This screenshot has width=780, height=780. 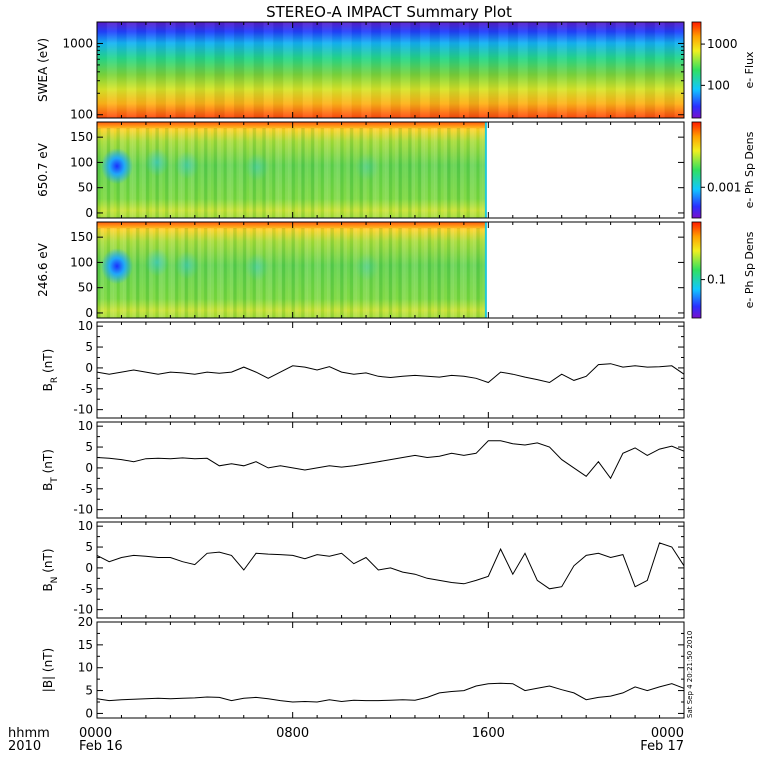 What do you see at coordinates (85, 645) in the screenshot?
I see `y-tick-label: 15` at bounding box center [85, 645].